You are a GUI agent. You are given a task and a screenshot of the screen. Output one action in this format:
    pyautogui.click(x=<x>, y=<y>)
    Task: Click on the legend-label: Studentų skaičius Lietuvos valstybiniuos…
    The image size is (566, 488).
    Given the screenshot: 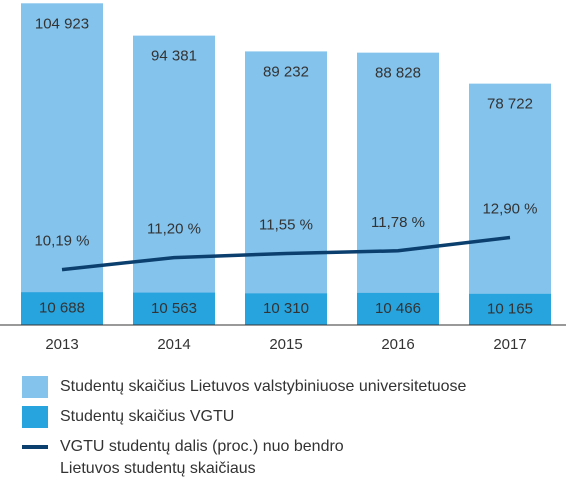 What is the action you would take?
    pyautogui.click(x=263, y=386)
    